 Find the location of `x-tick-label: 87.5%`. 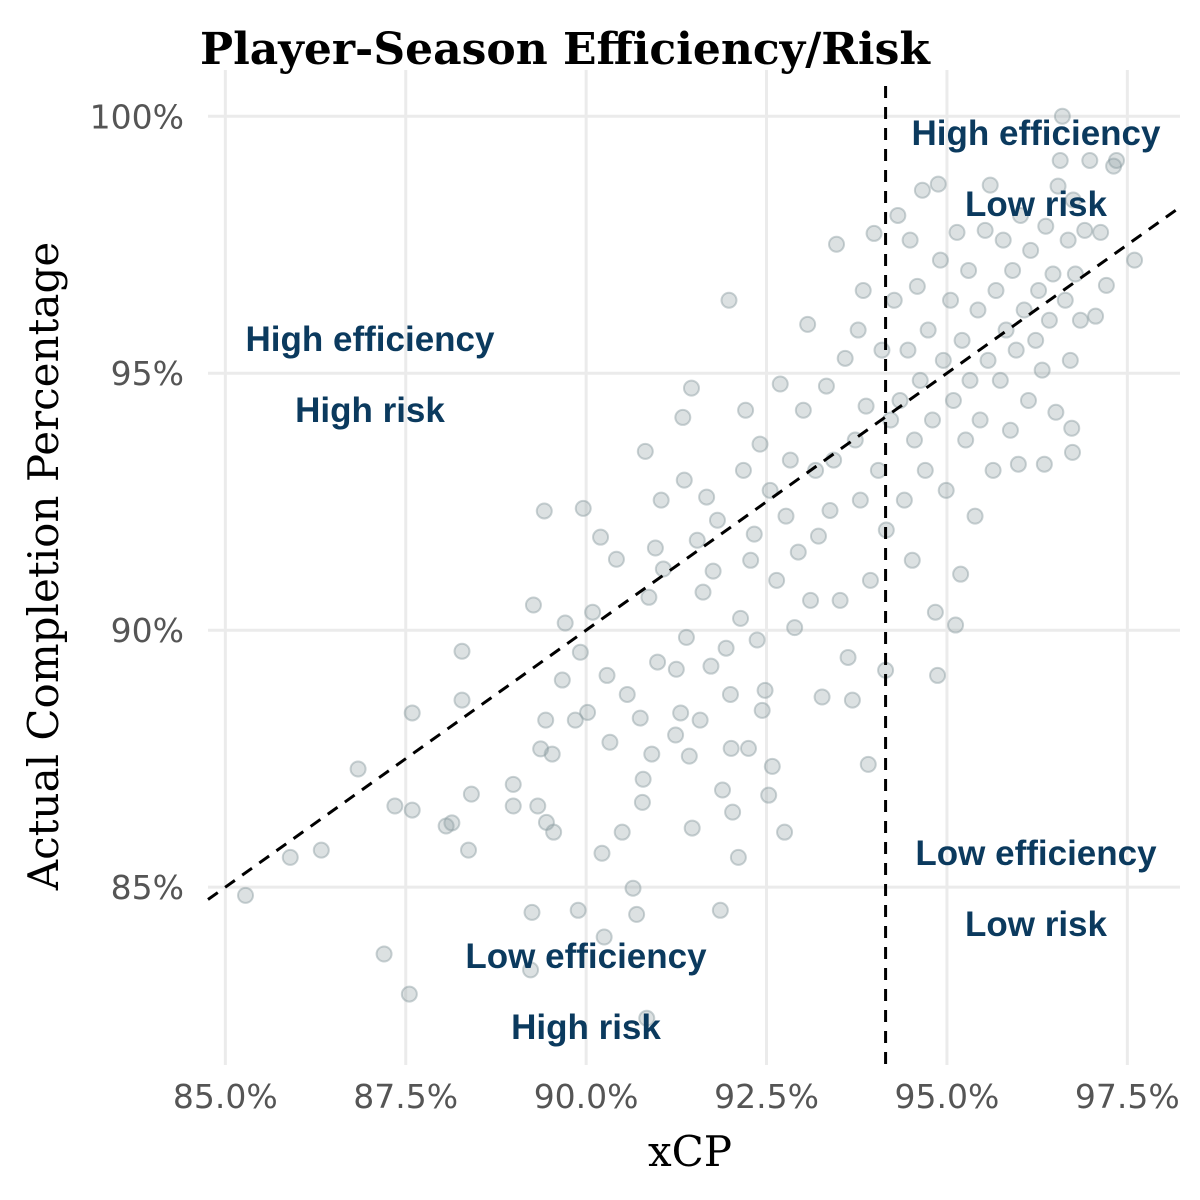

x-tick-label: 87.5% is located at coordinates (405, 1096).